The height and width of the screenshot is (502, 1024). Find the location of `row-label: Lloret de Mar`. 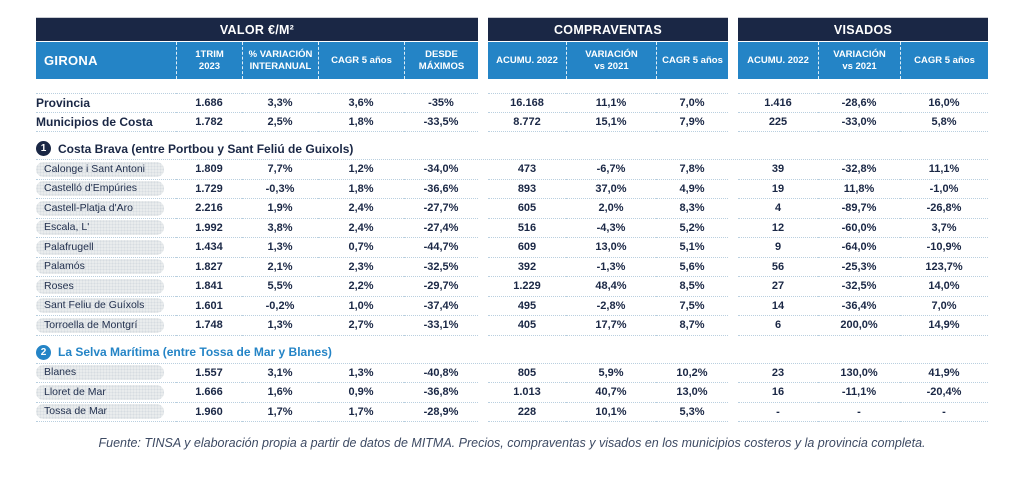

row-label: Lloret de Mar is located at coordinates (106, 393).